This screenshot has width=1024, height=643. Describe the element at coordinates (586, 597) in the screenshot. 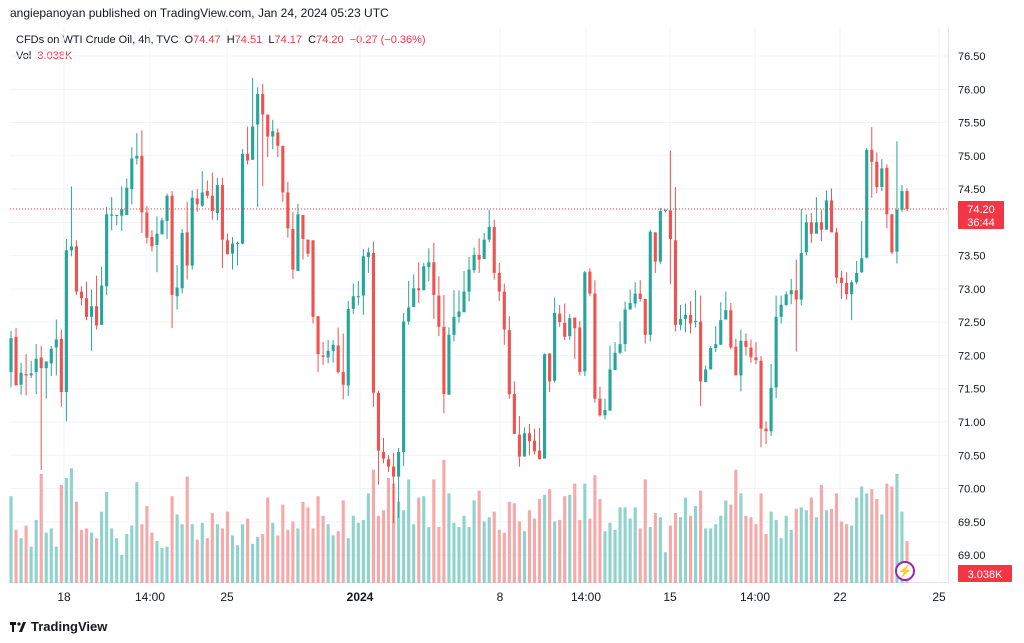

I see `time-axis-label: 14:00` at that location.